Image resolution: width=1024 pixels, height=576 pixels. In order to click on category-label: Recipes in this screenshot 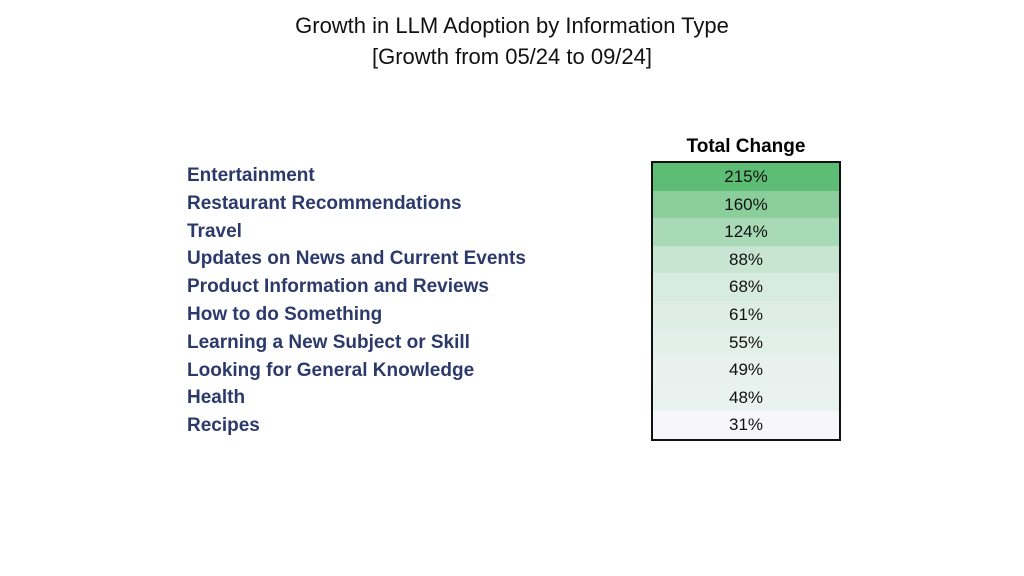, I will do `click(223, 426)`.